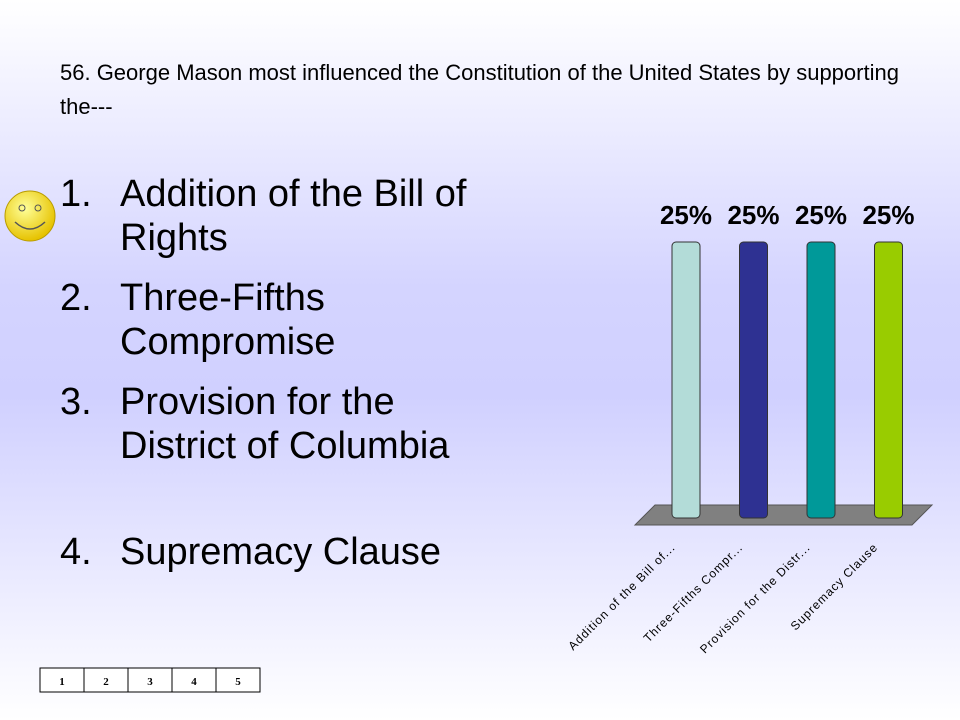 Image resolution: width=960 pixels, height=720 pixels. What do you see at coordinates (293, 216) in the screenshot?
I see `option-text: Addition of the Bill of Rights` at bounding box center [293, 216].